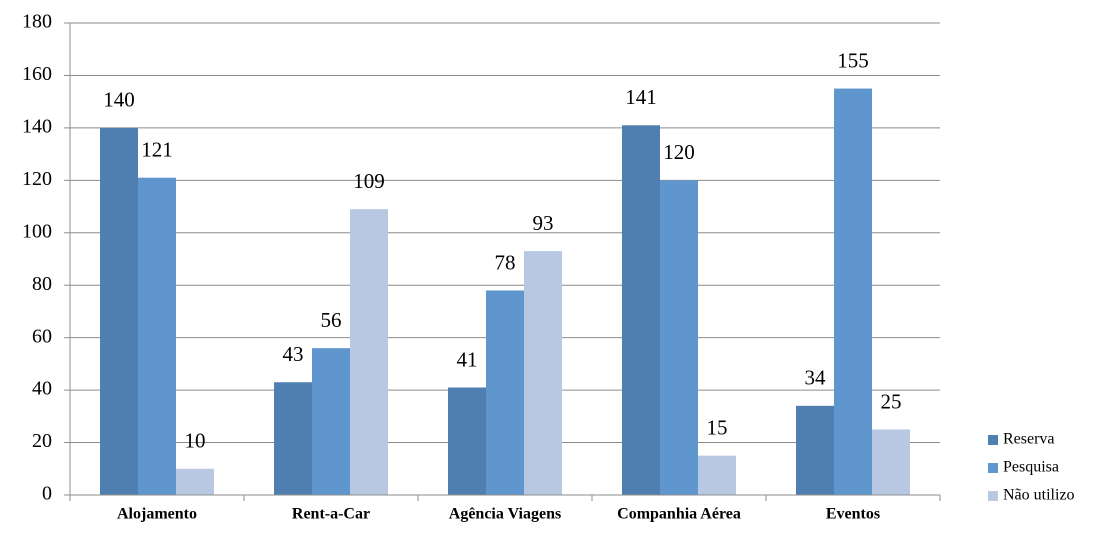 The width and height of the screenshot is (1104, 554). I want to click on data-label: 140, so click(119, 100).